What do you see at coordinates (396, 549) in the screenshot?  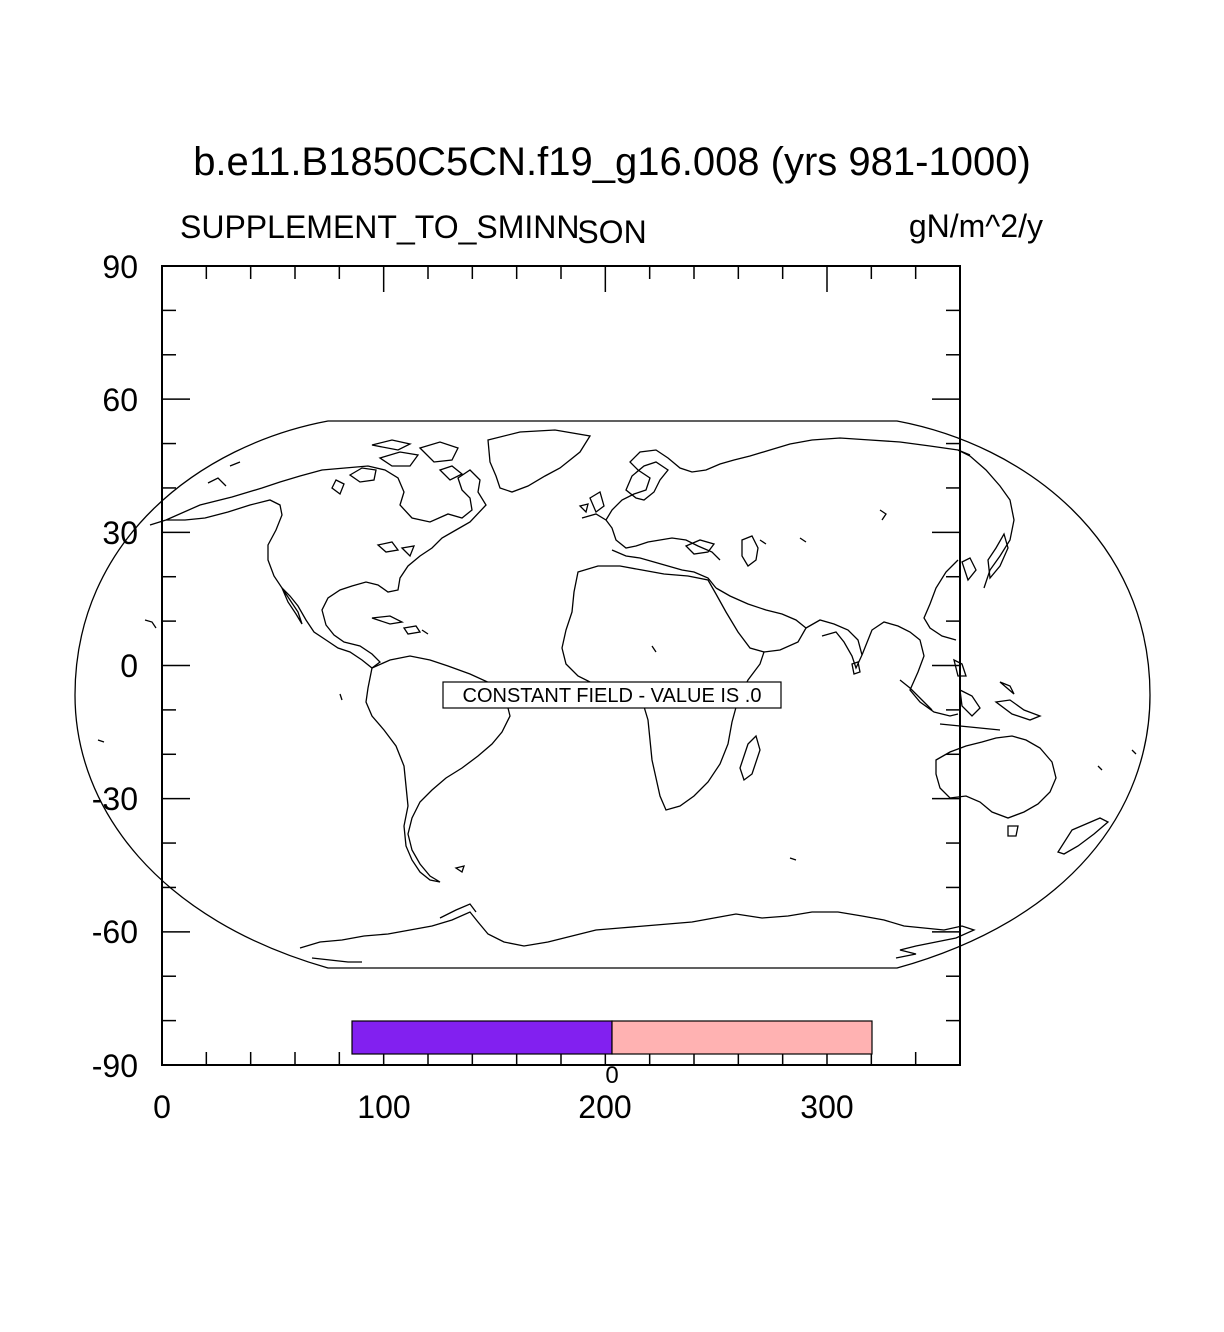 I see `coastline-great-lakes` at bounding box center [396, 549].